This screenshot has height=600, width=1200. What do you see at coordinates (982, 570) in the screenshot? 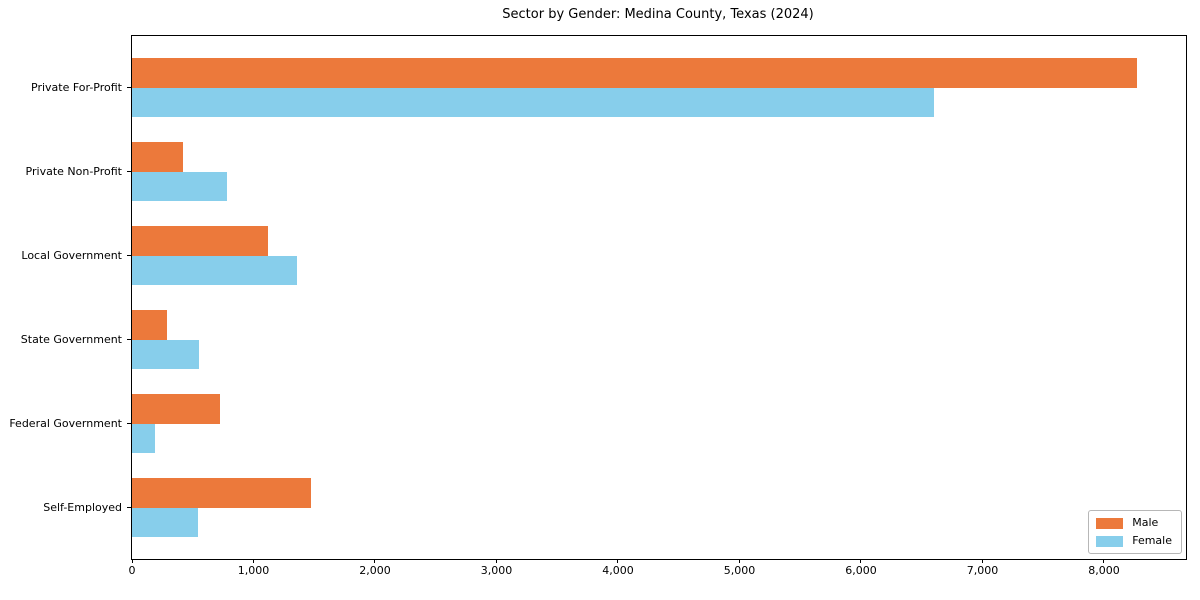
I see `x-tick-label: 7,000` at bounding box center [982, 570].